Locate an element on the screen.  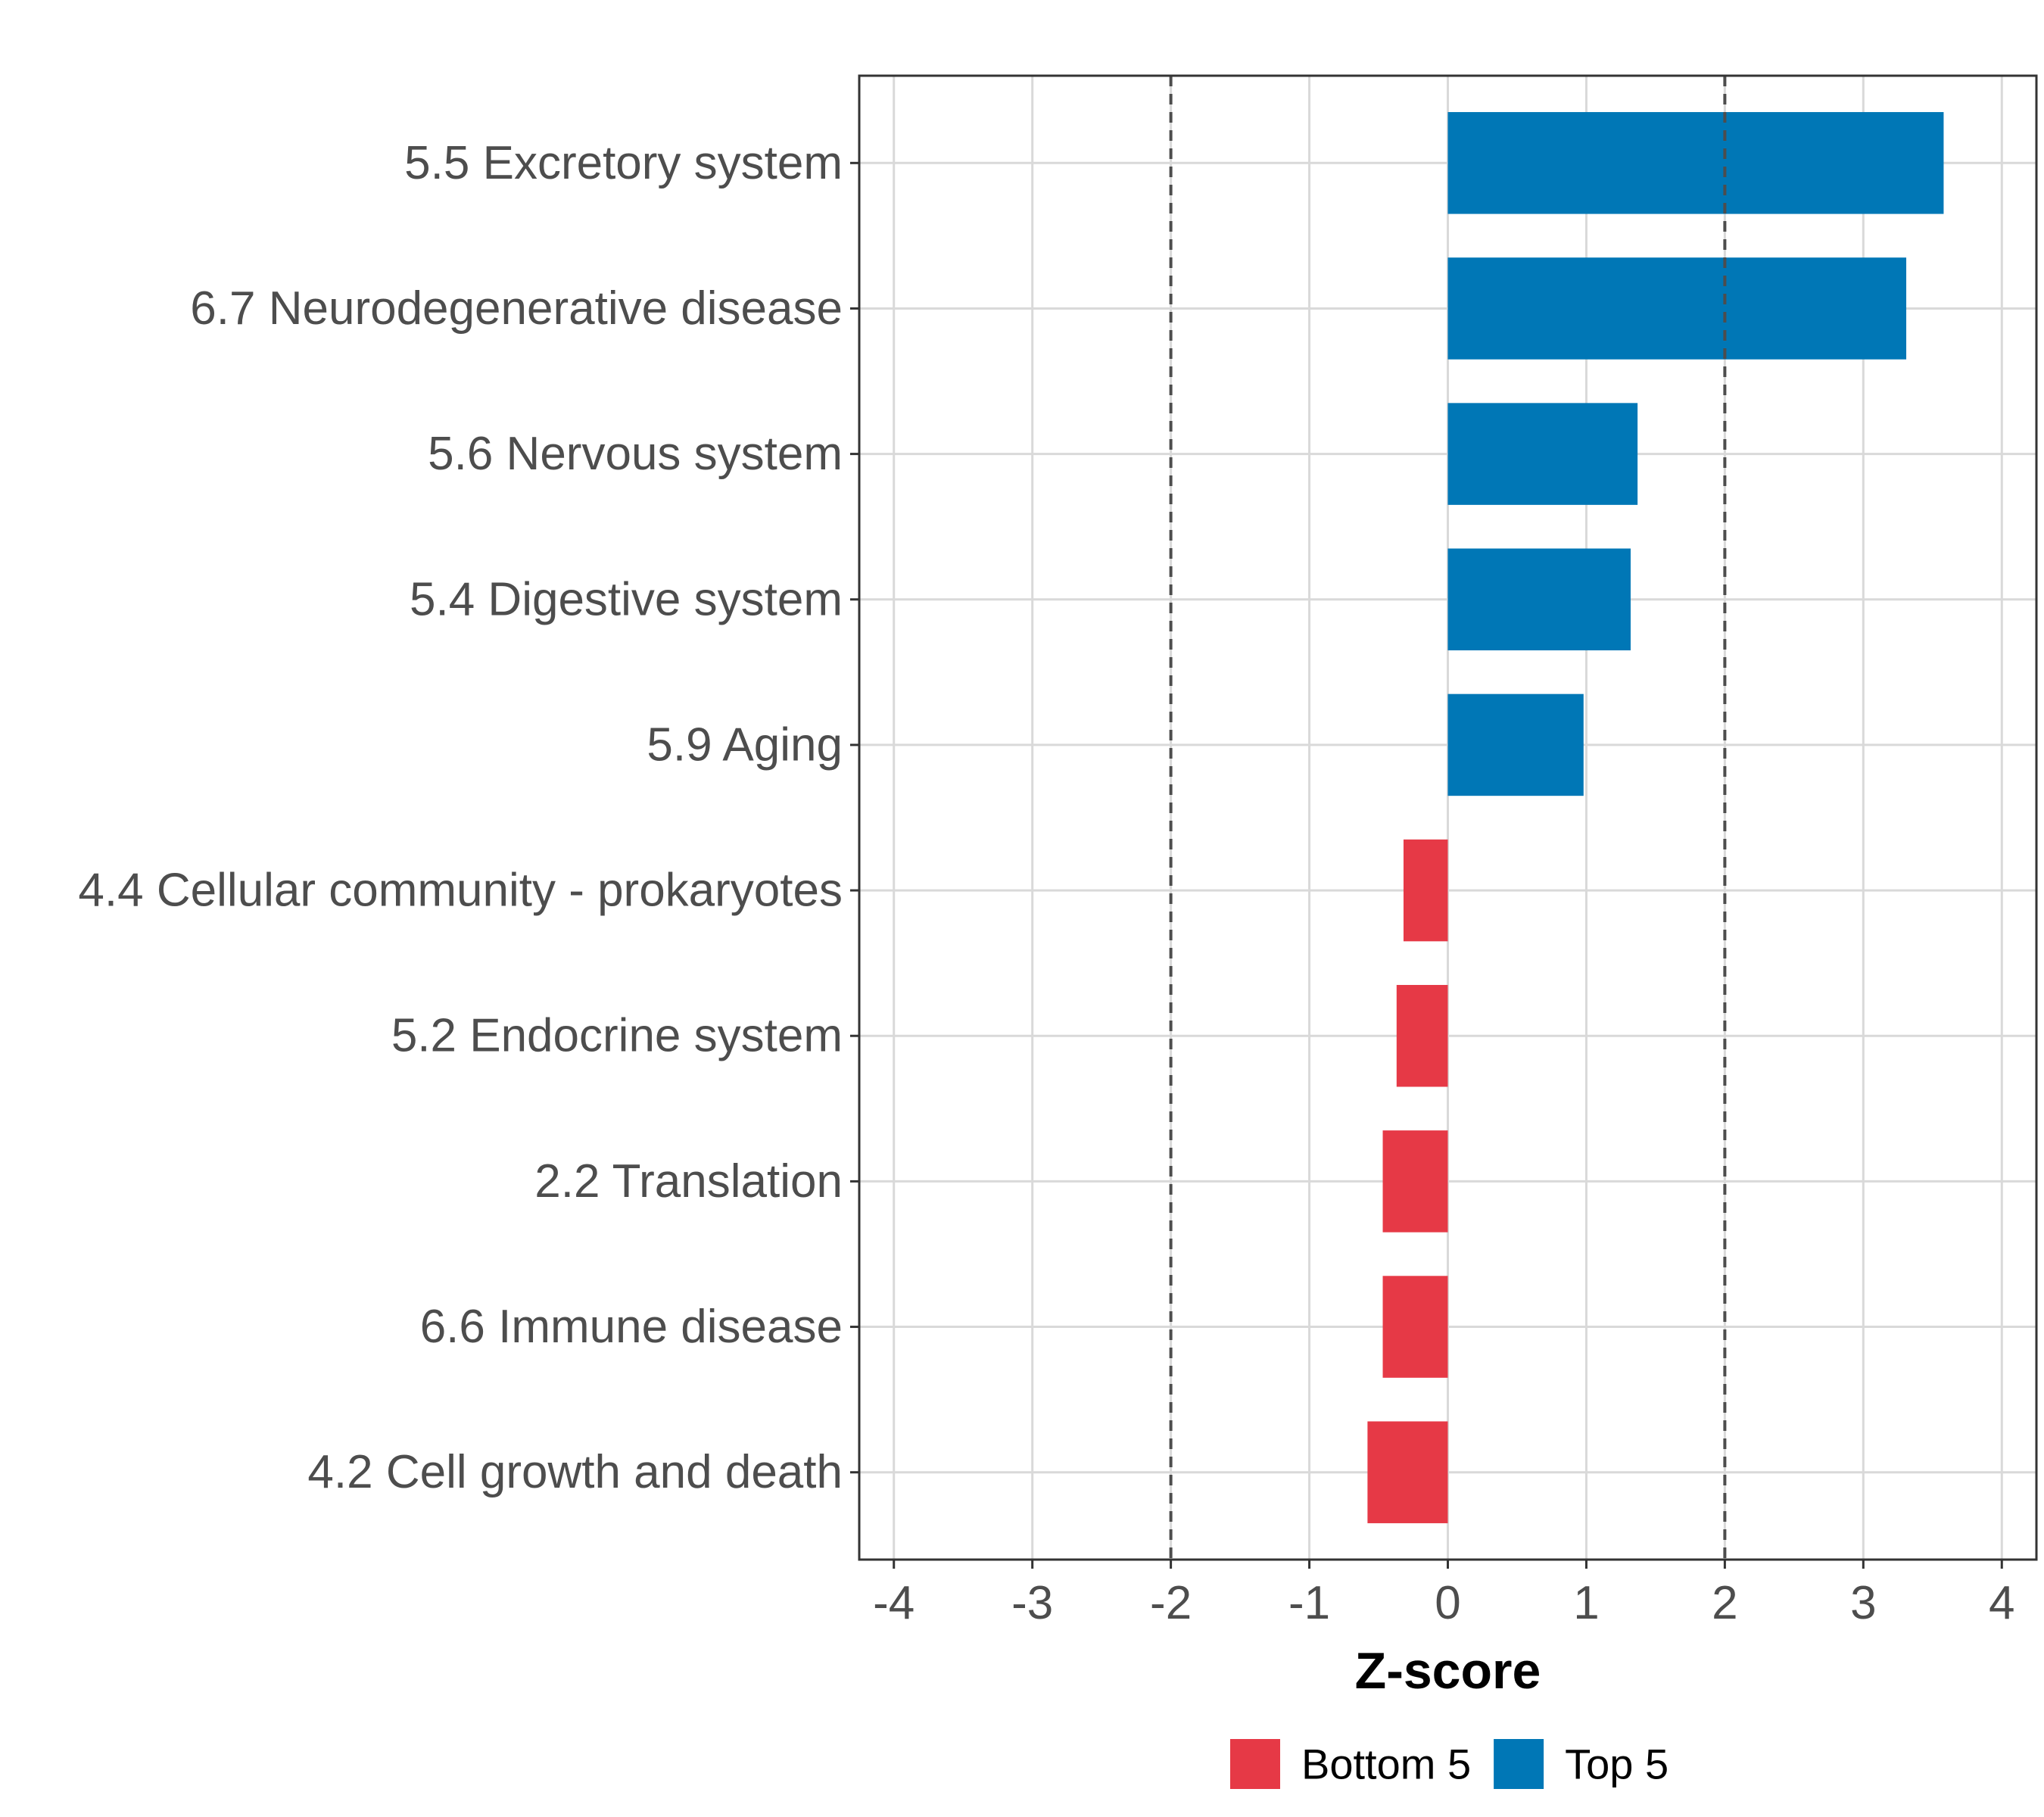
x-tick-label: 4 is located at coordinates (2001, 1603).